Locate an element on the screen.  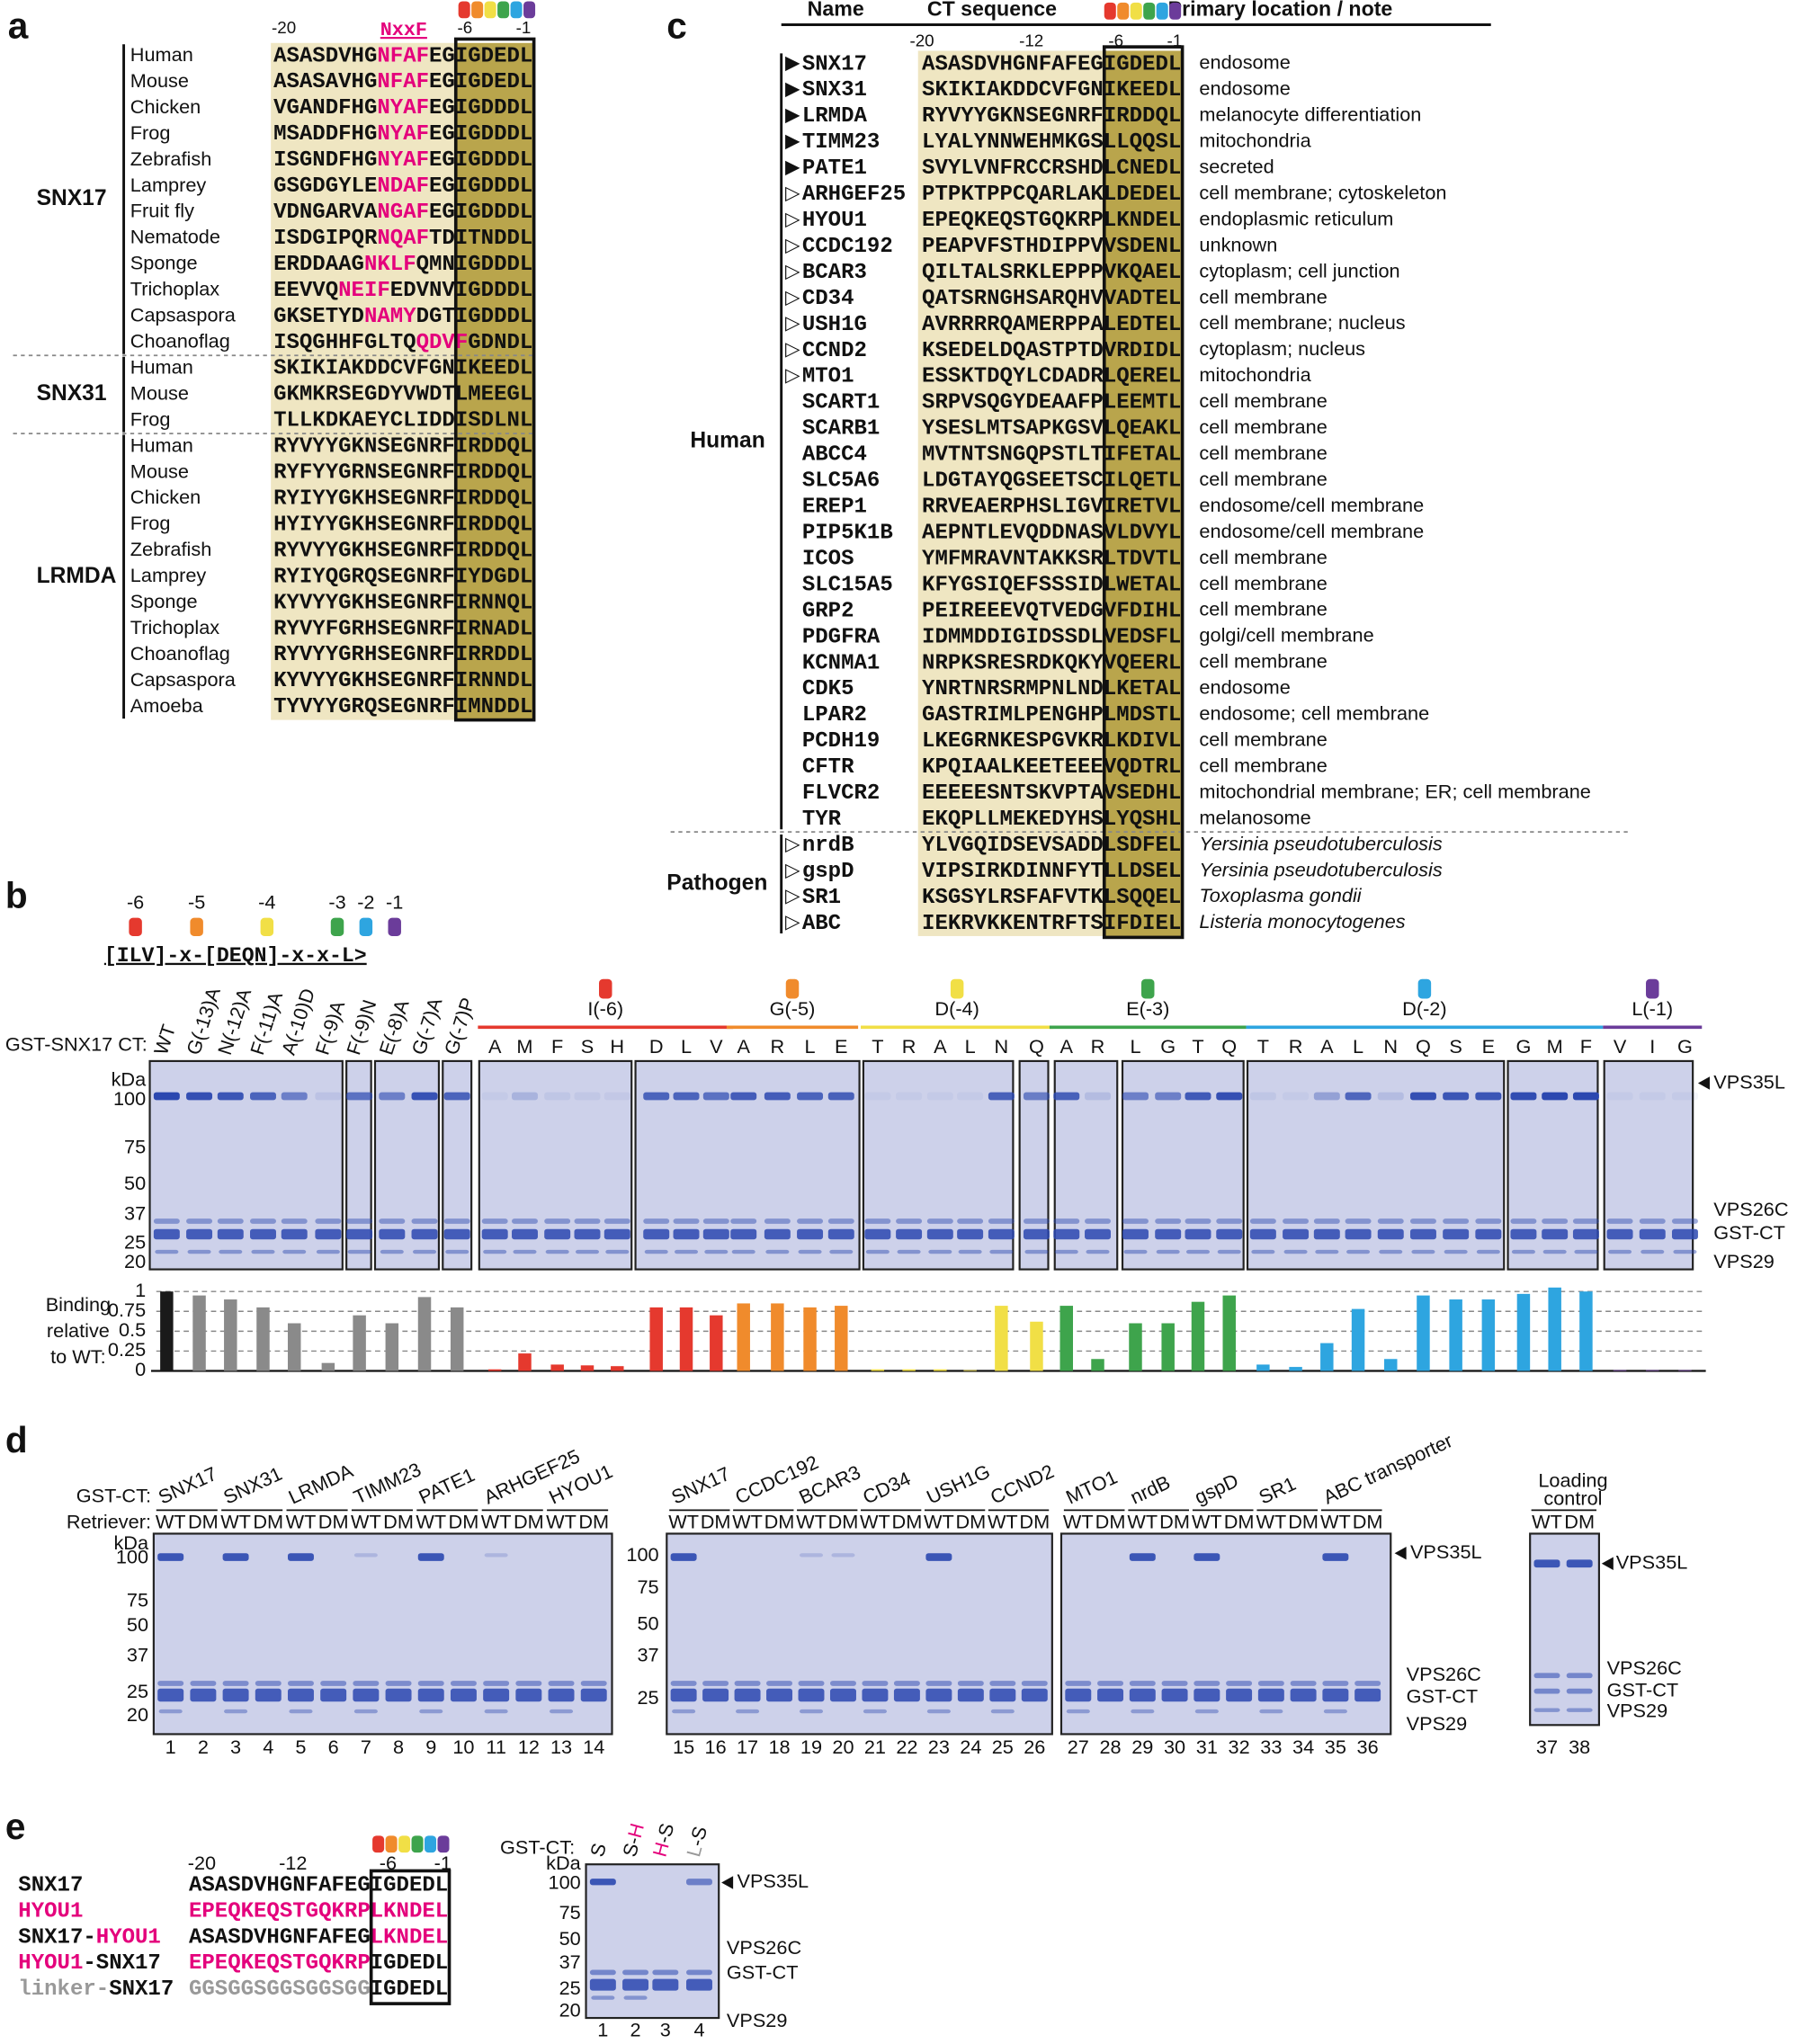
protein-name: SCART1 is located at coordinates (841, 403).